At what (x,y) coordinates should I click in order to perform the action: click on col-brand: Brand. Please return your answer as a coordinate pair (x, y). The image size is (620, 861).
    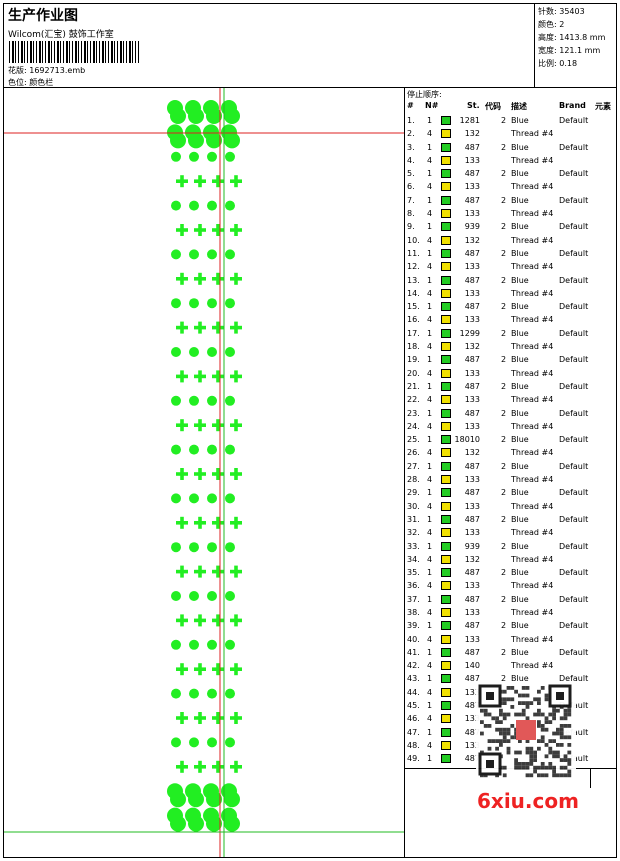
    Looking at the image, I should click on (572, 105).